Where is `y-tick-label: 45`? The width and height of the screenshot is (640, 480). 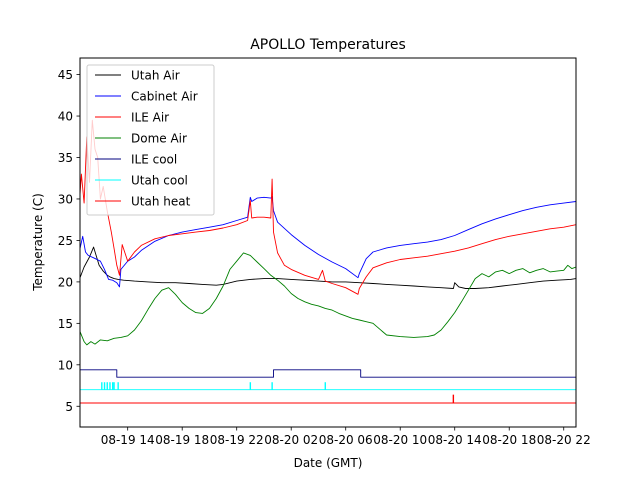 y-tick-label: 45 is located at coordinates (65, 75).